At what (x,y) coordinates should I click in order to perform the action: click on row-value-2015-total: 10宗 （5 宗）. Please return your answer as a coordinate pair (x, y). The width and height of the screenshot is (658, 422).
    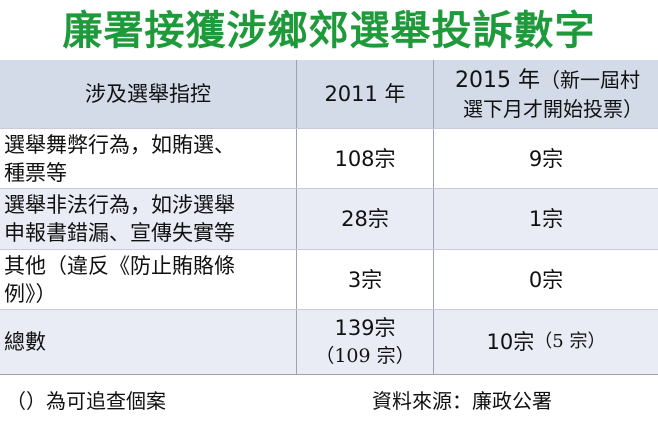
    Looking at the image, I should click on (546, 342).